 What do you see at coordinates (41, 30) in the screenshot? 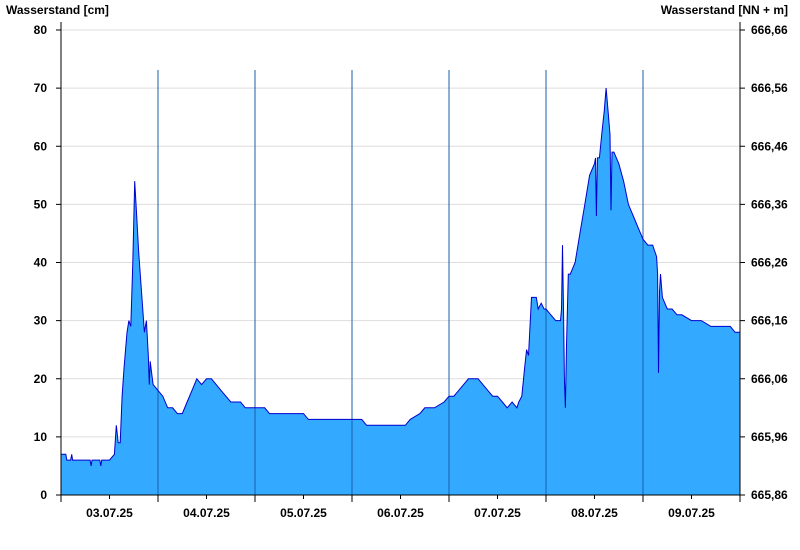
I see `left-tick-label: 80` at bounding box center [41, 30].